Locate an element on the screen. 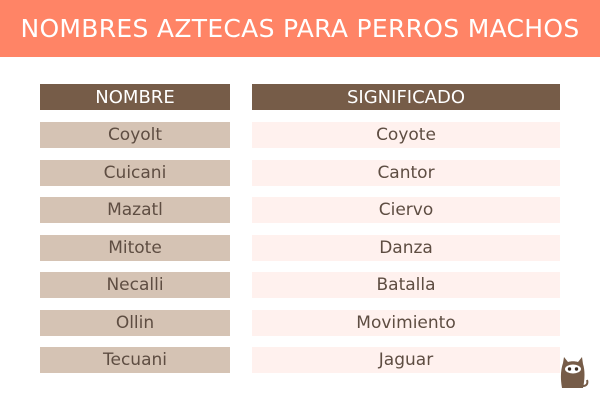  cat-icon is located at coordinates (574, 372).